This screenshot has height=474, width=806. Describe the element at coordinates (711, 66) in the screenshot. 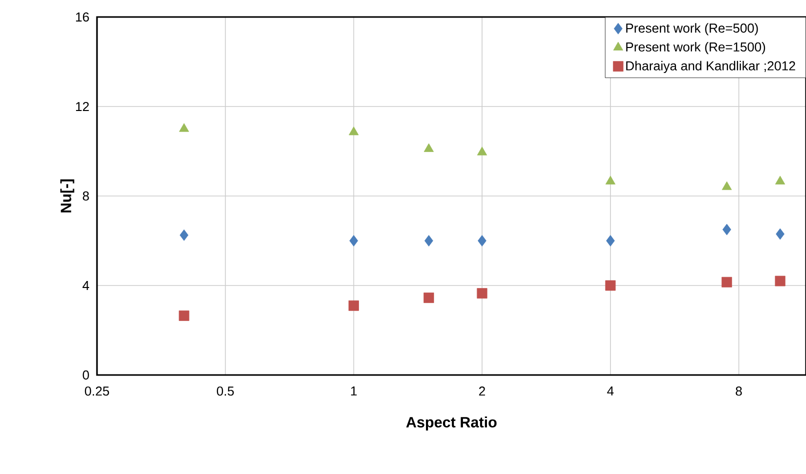

I see `legend-label: Dharaiya and Kandlikar ;2012` at that location.